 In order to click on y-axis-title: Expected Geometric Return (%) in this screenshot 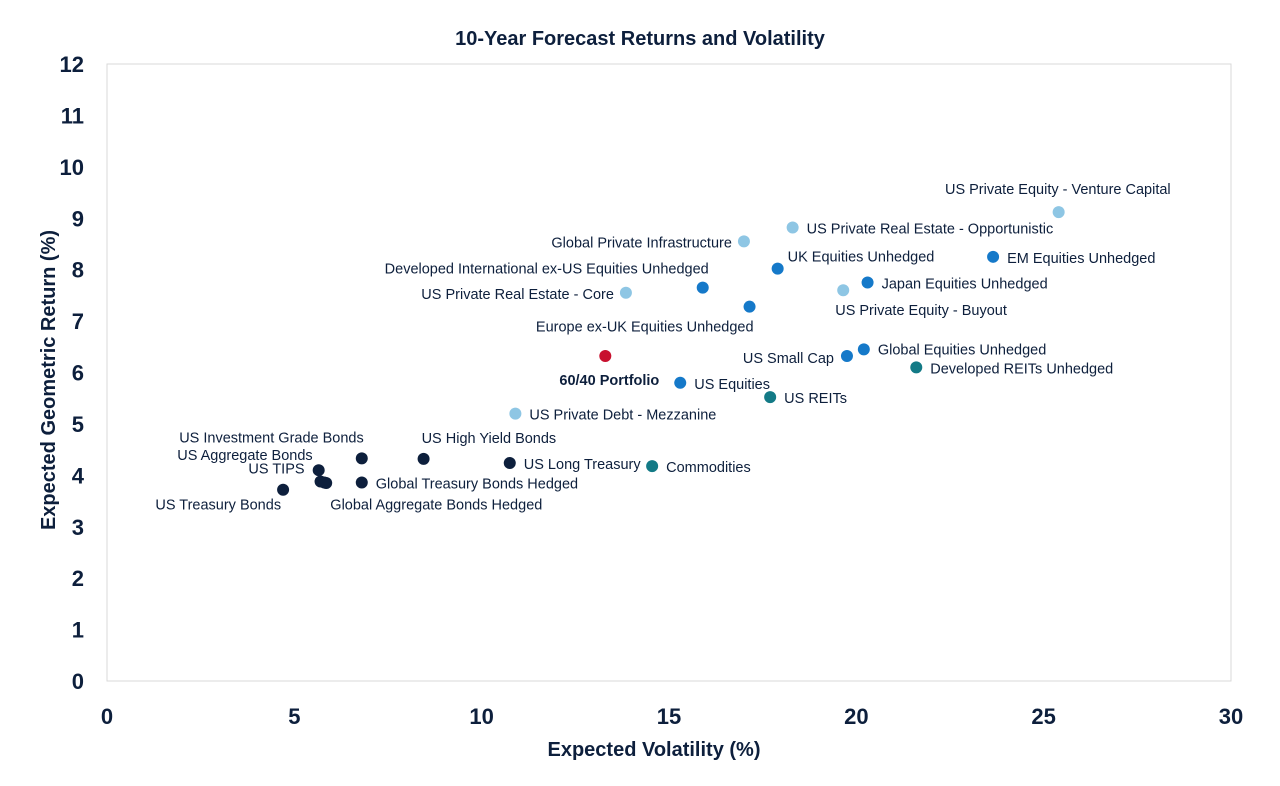, I will do `click(49, 380)`.